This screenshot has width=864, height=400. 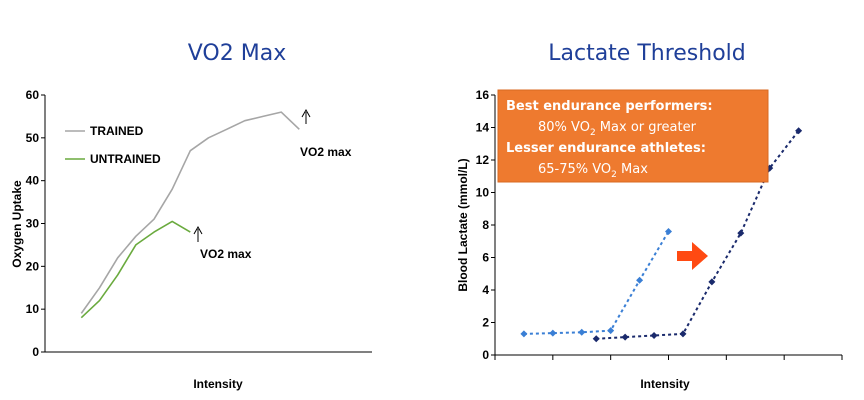 What do you see at coordinates (33, 138) in the screenshot?
I see `left-y-tick-label: 50` at bounding box center [33, 138].